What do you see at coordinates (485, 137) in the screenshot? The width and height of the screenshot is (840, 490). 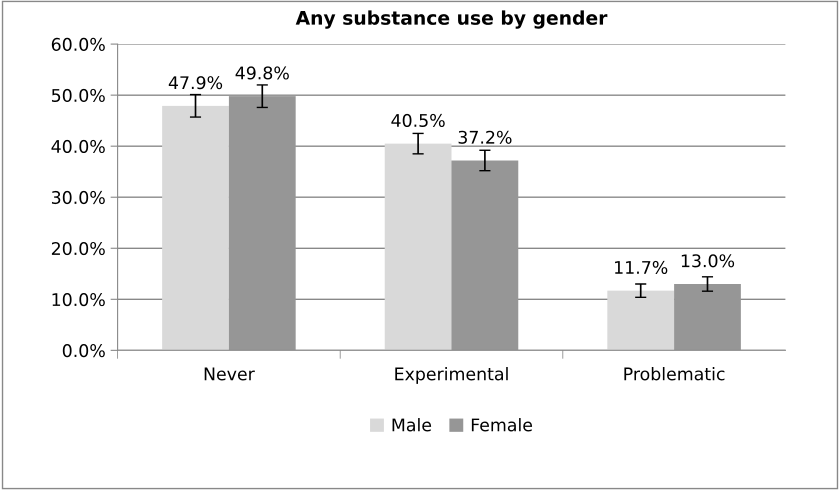 I see `data-label: 37.2%` at bounding box center [485, 137].